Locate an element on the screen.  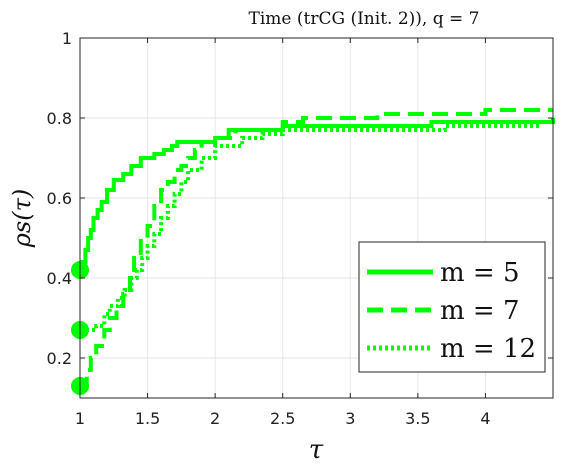
y-tick-label: 0.6 is located at coordinates (59, 198).